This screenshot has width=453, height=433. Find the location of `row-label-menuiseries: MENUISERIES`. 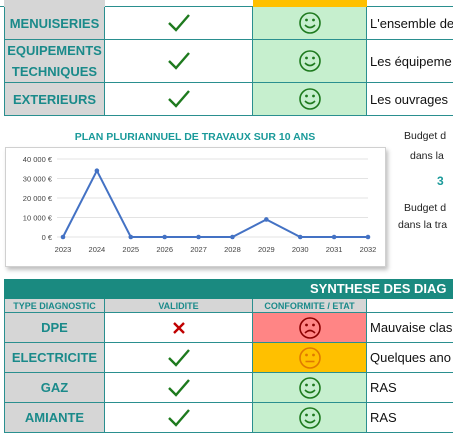

row-label-menuiseries: MENUISERIES is located at coordinates (54, 23).